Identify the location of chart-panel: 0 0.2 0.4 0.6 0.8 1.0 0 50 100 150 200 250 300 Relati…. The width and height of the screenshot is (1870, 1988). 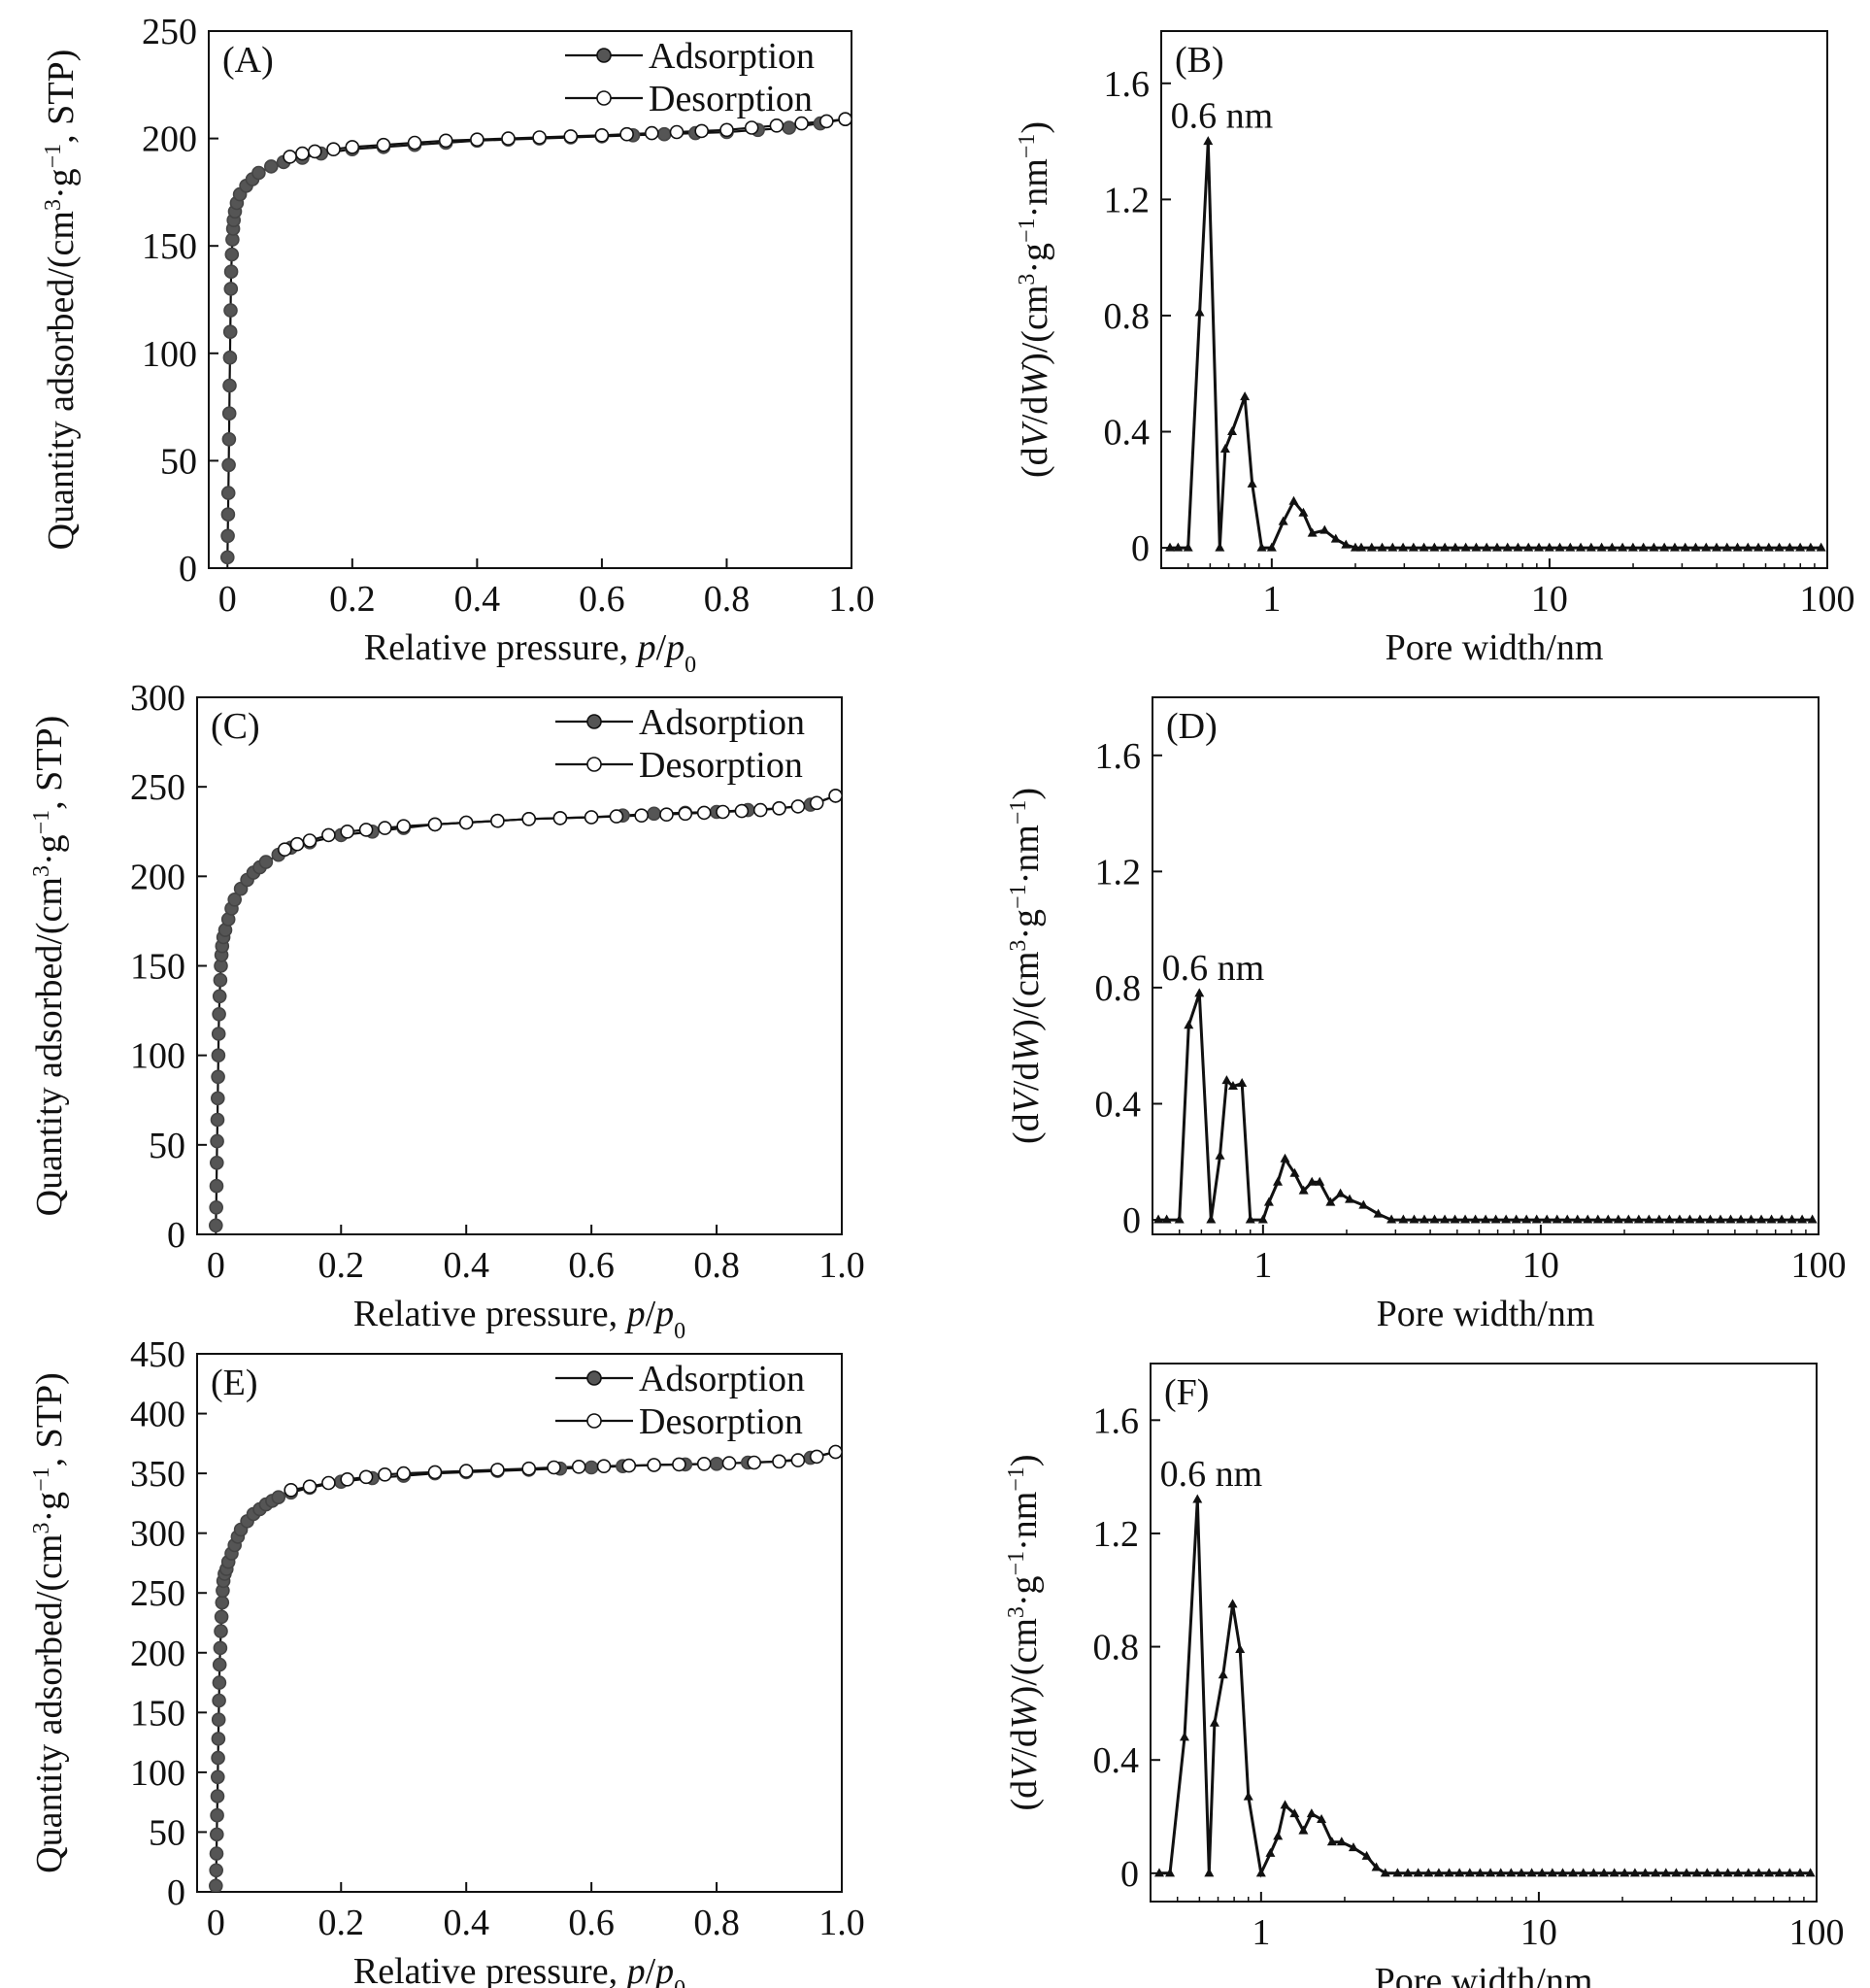
(447, 1011).